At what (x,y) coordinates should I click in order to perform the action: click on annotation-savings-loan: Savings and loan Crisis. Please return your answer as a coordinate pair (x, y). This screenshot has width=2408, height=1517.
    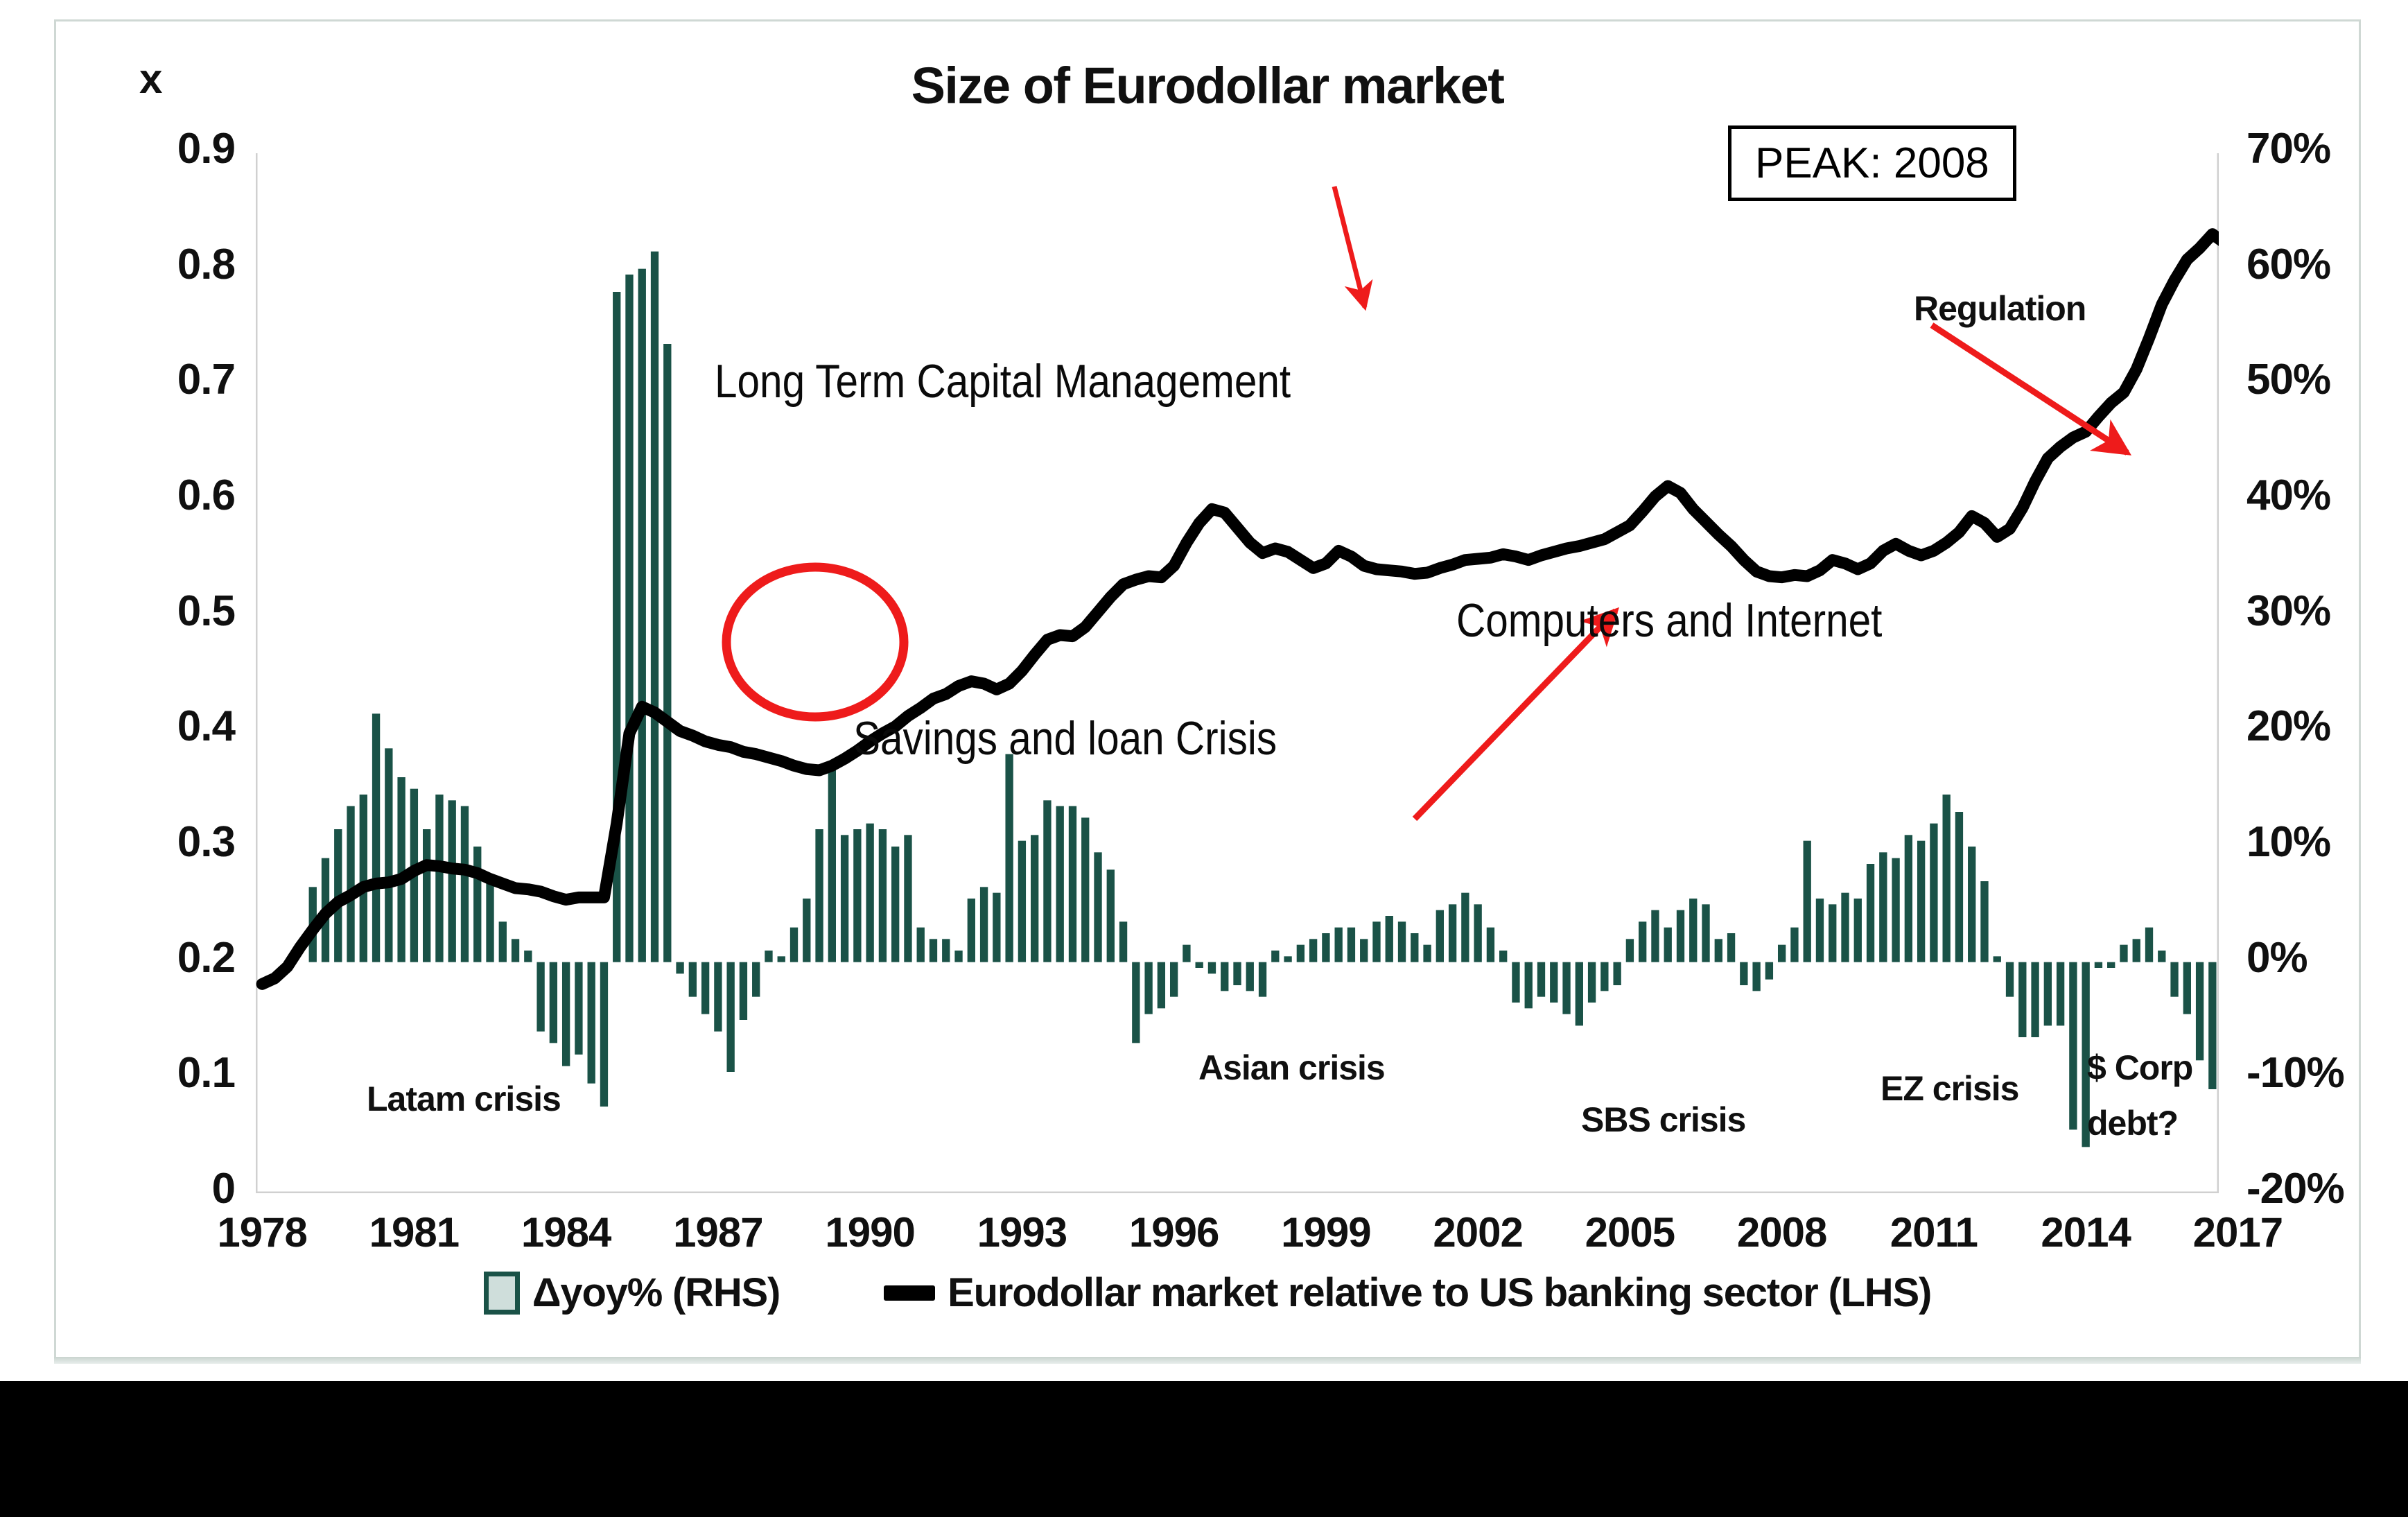
    Looking at the image, I should click on (1065, 738).